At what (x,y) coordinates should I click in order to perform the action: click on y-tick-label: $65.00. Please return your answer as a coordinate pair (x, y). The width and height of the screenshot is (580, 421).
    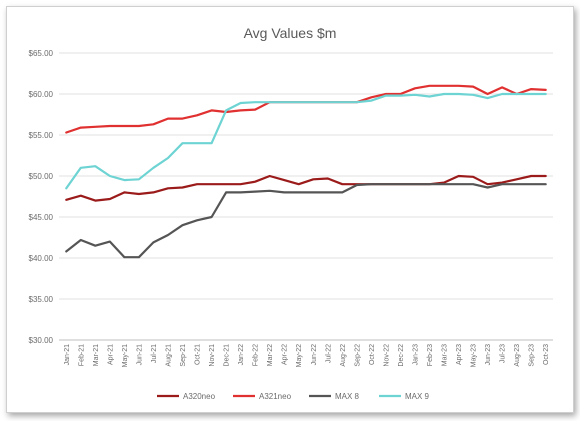
    Looking at the image, I should click on (41, 53).